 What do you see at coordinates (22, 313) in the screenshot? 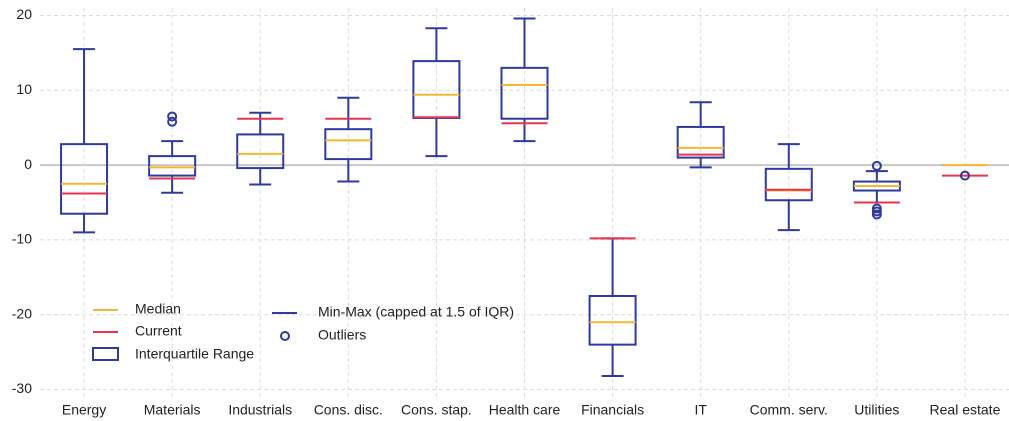
I see `y-tick-label: -20` at bounding box center [22, 313].